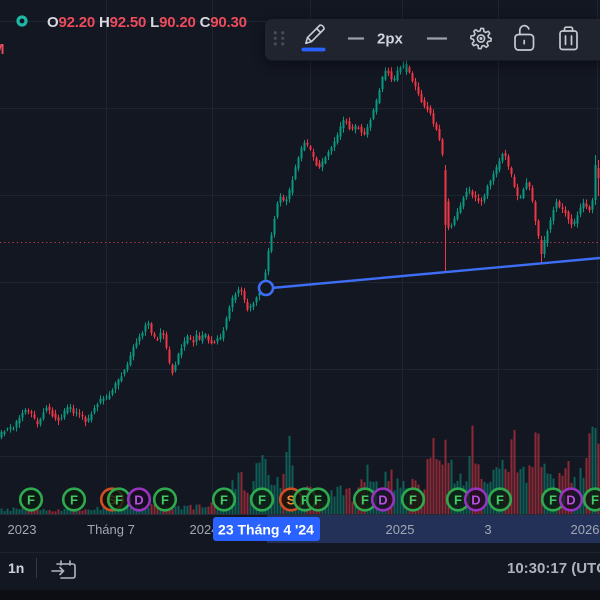 Image resolution: width=600 pixels, height=600 pixels. I want to click on svg-text: 2026, so click(585, 529).